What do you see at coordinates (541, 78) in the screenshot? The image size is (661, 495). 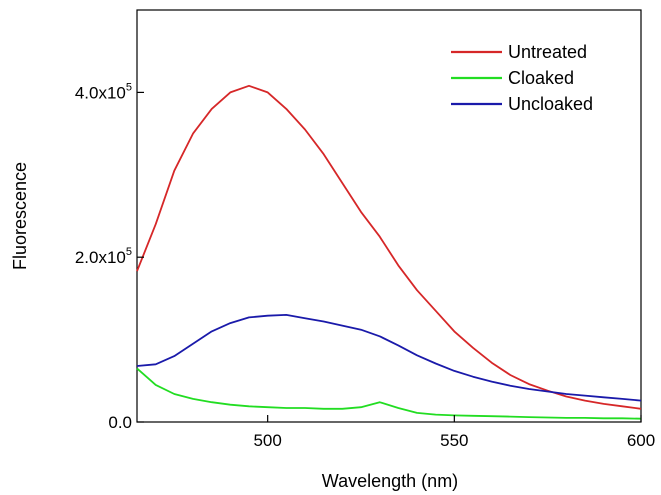 I see `legend-label-cloaked: Cloaked` at bounding box center [541, 78].